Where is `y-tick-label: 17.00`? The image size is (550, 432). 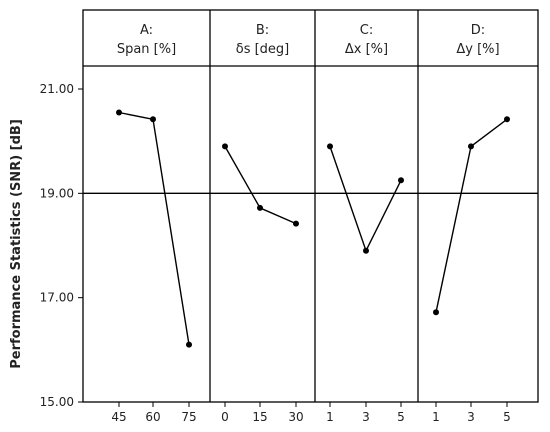
y-tick-label: 17.00 is located at coordinates (57, 298).